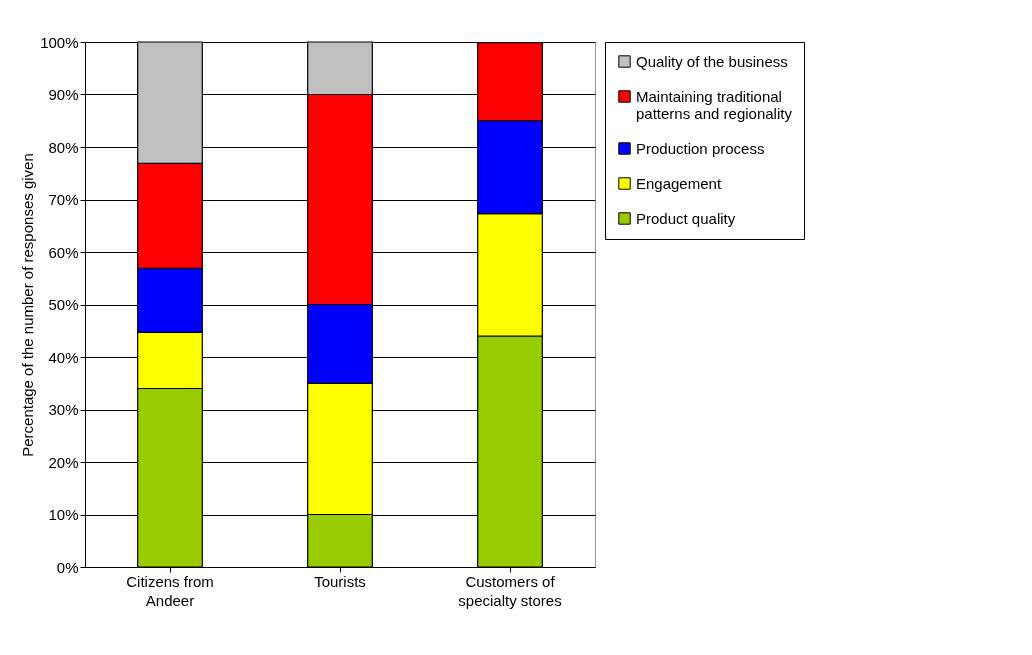 The height and width of the screenshot is (655, 1032). Describe the element at coordinates (63, 462) in the screenshot. I see `y-tick-label: 20%` at that location.